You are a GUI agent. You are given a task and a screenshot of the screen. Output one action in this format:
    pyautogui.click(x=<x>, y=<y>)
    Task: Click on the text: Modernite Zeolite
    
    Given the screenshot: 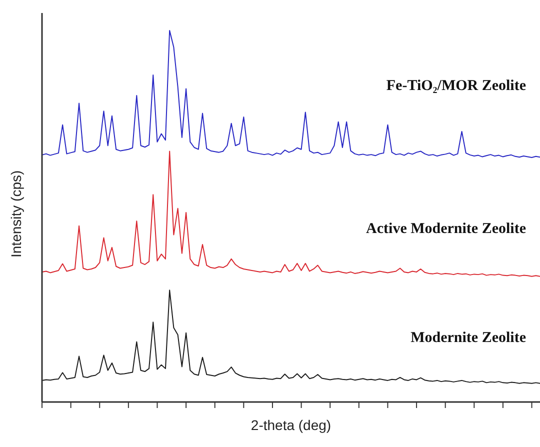 What is the action you would take?
    pyautogui.click(x=468, y=339)
    